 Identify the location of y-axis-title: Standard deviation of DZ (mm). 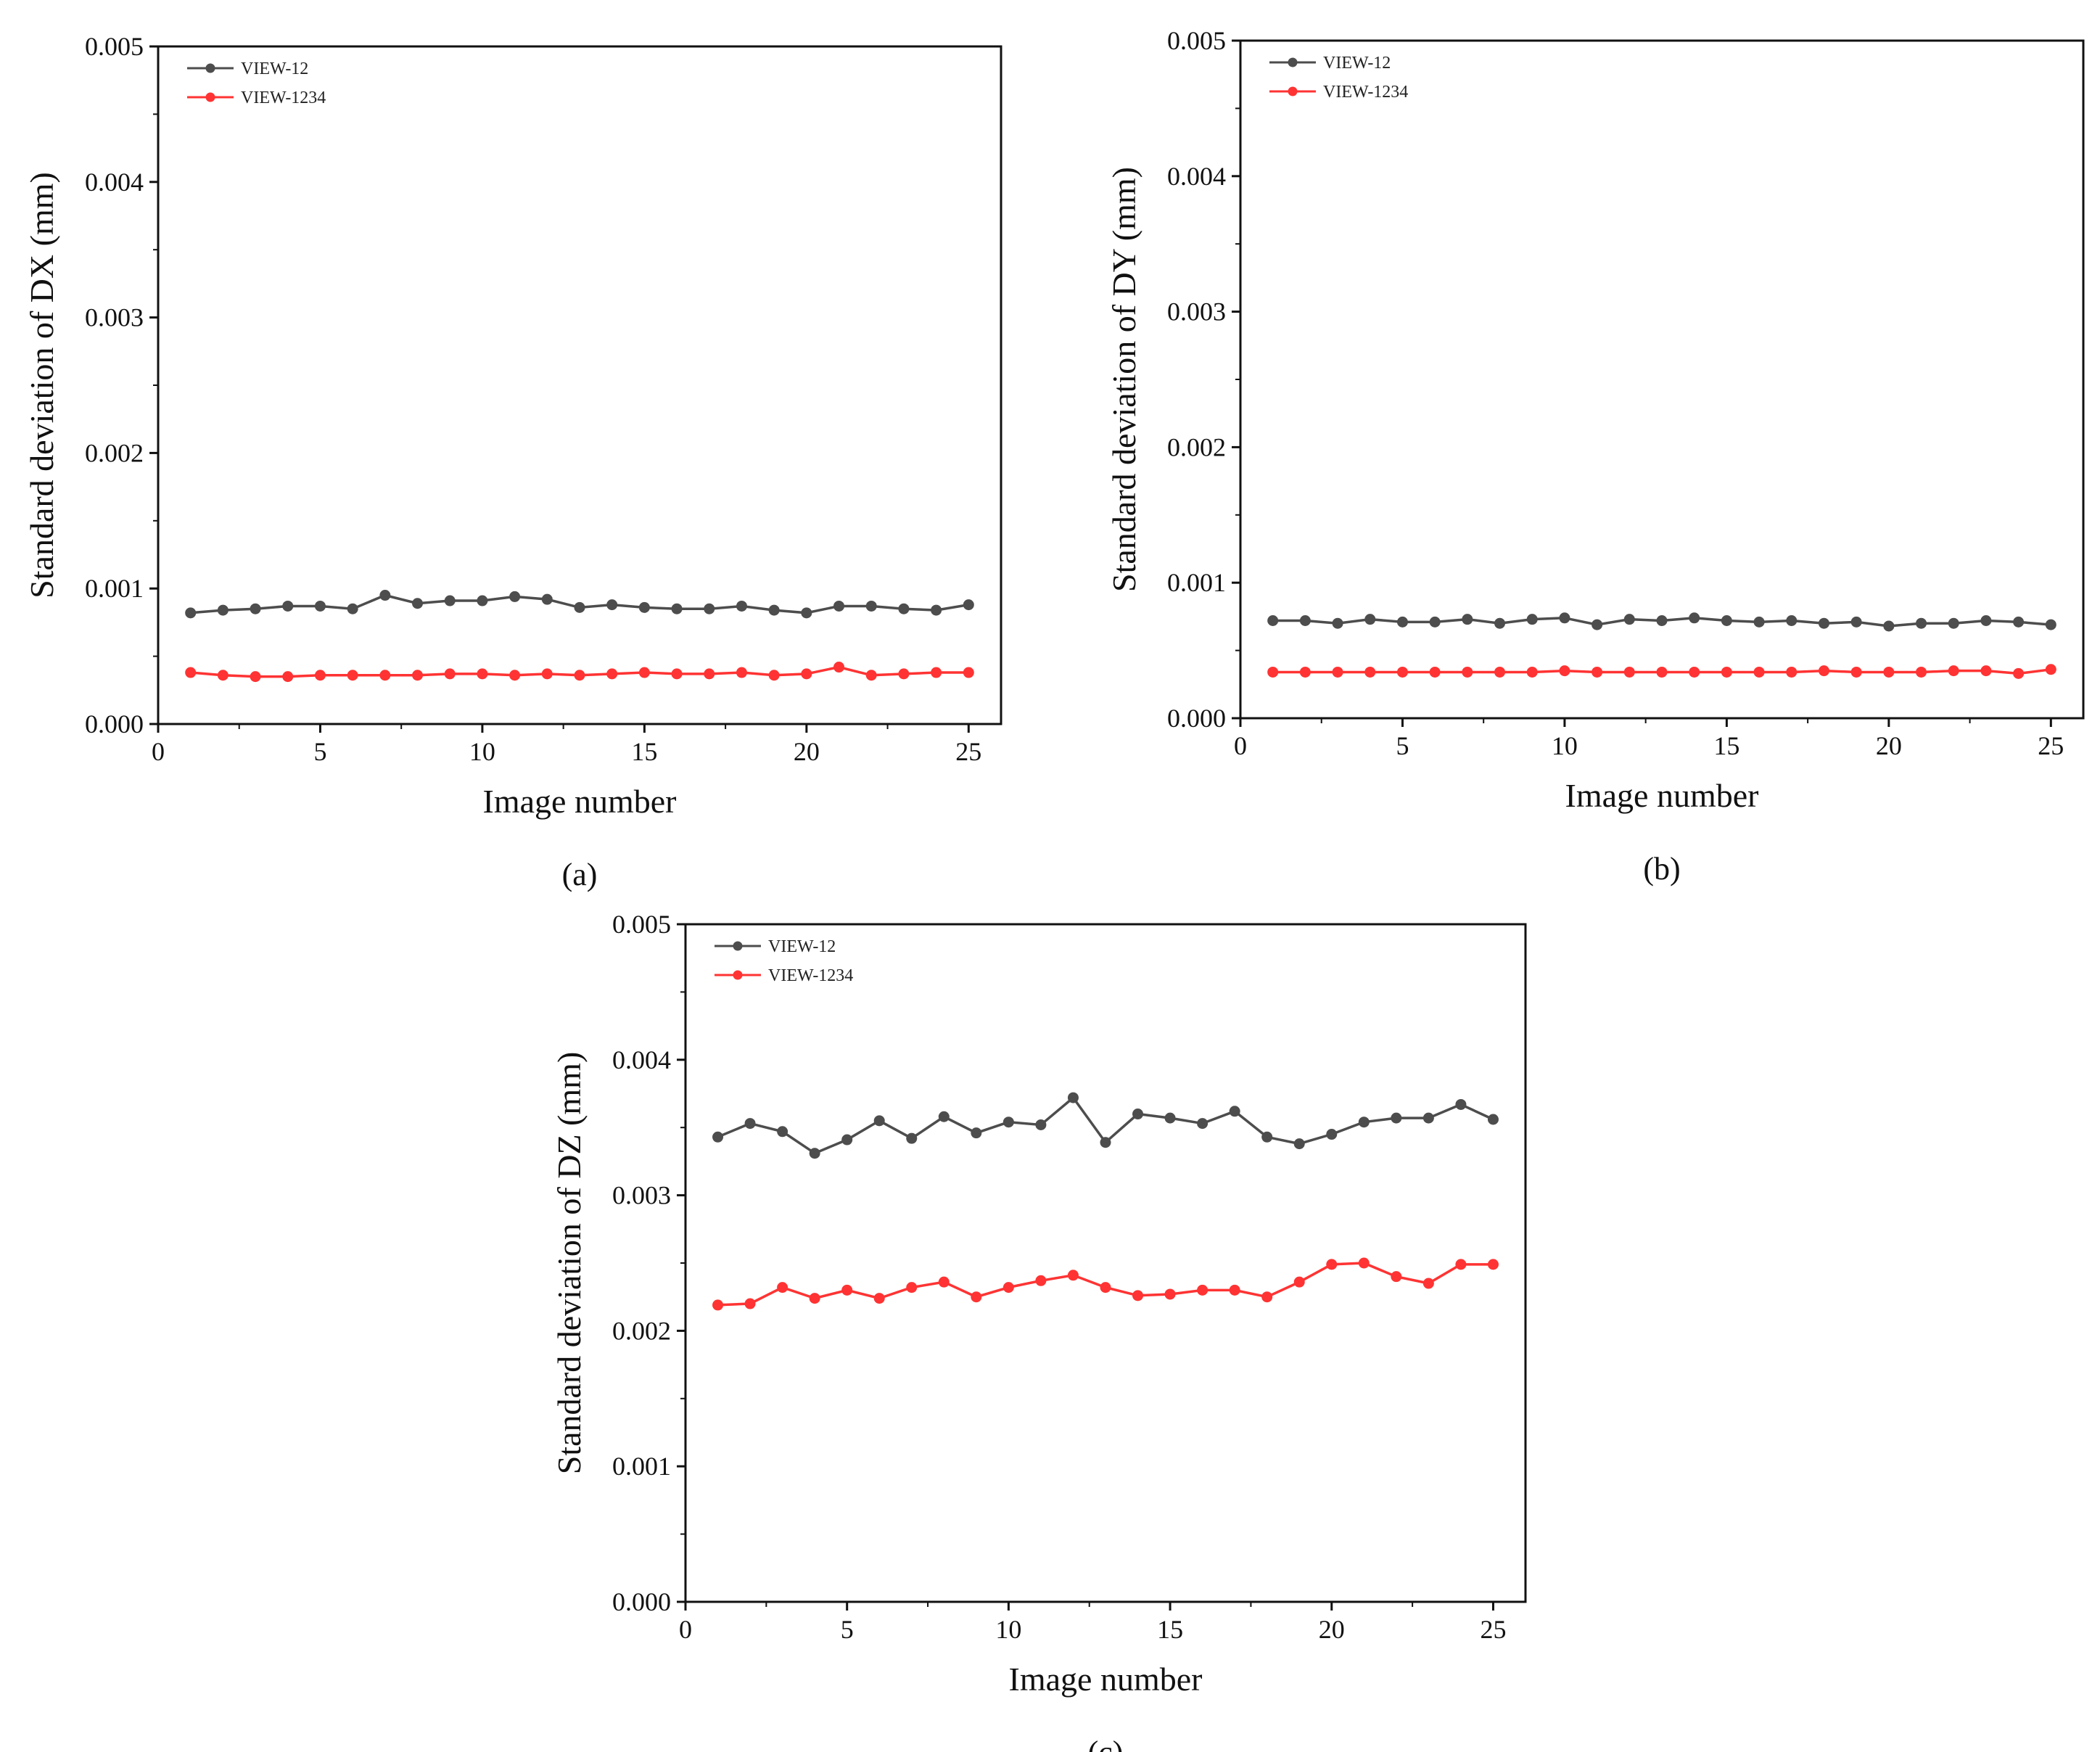
(569, 1263).